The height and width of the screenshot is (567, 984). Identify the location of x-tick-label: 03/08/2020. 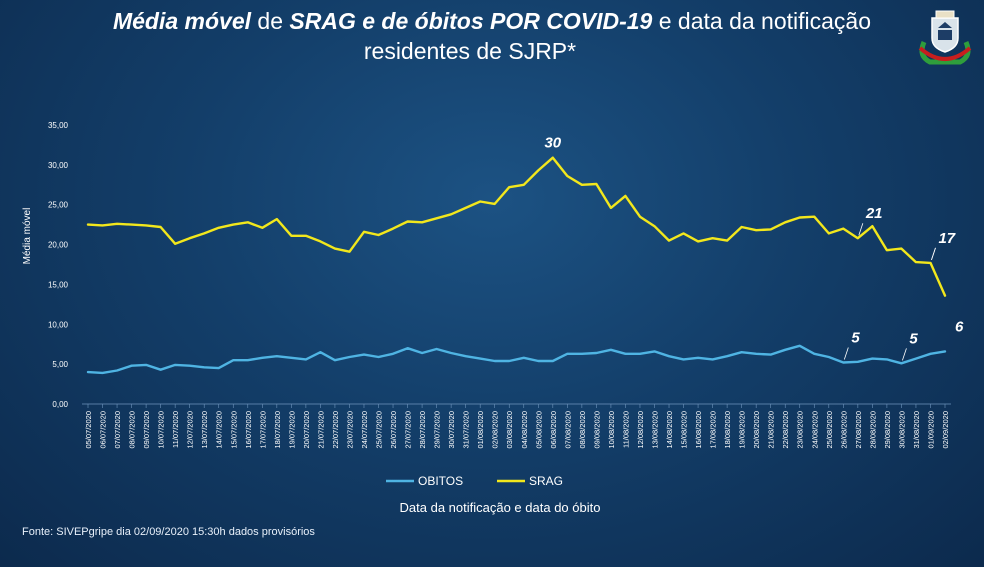
(509, 430).